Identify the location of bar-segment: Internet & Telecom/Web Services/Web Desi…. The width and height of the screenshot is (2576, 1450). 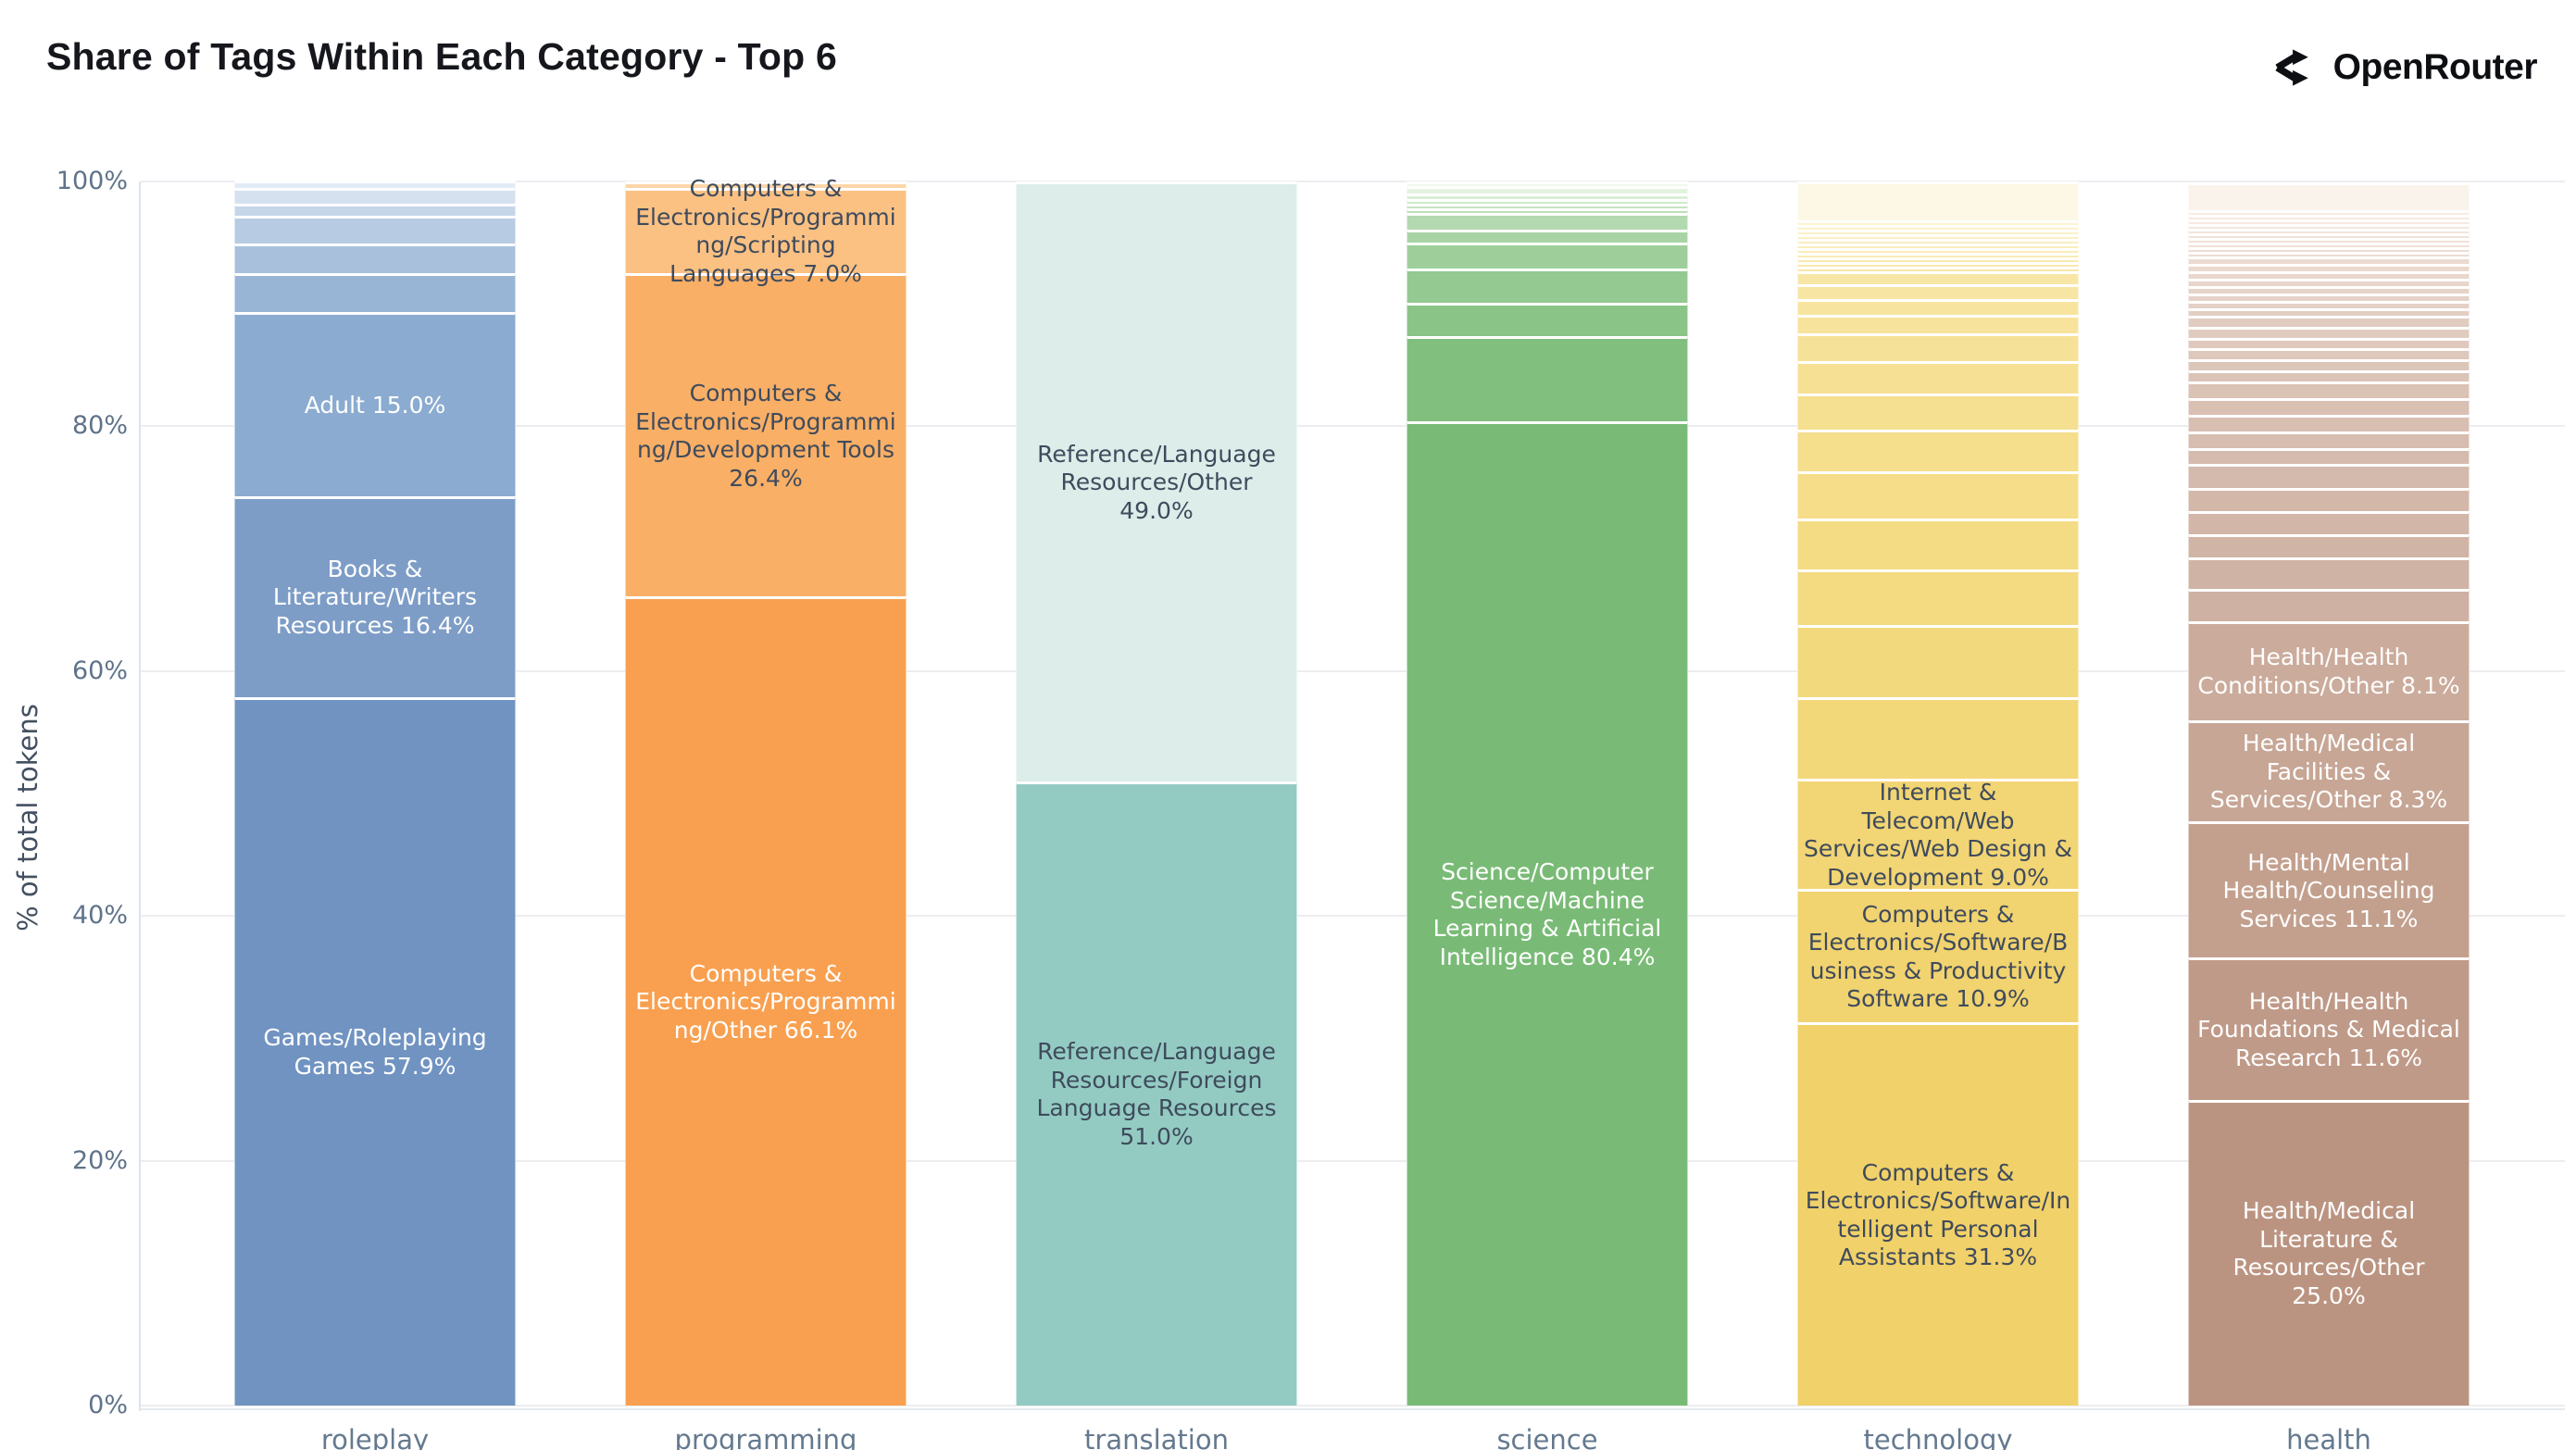
(1938, 835).